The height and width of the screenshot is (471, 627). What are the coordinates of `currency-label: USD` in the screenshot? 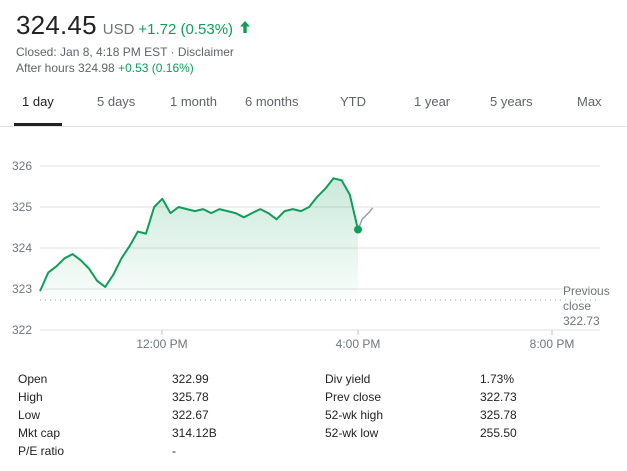 It's located at (118, 29).